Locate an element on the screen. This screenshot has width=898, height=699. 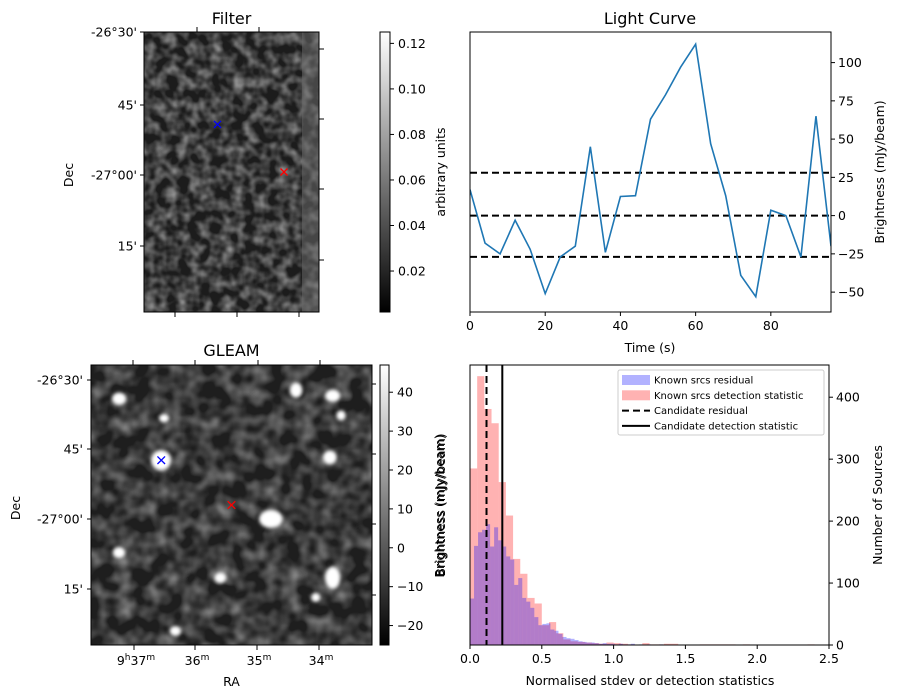
legend-label: Candidate residual is located at coordinates (701, 411).